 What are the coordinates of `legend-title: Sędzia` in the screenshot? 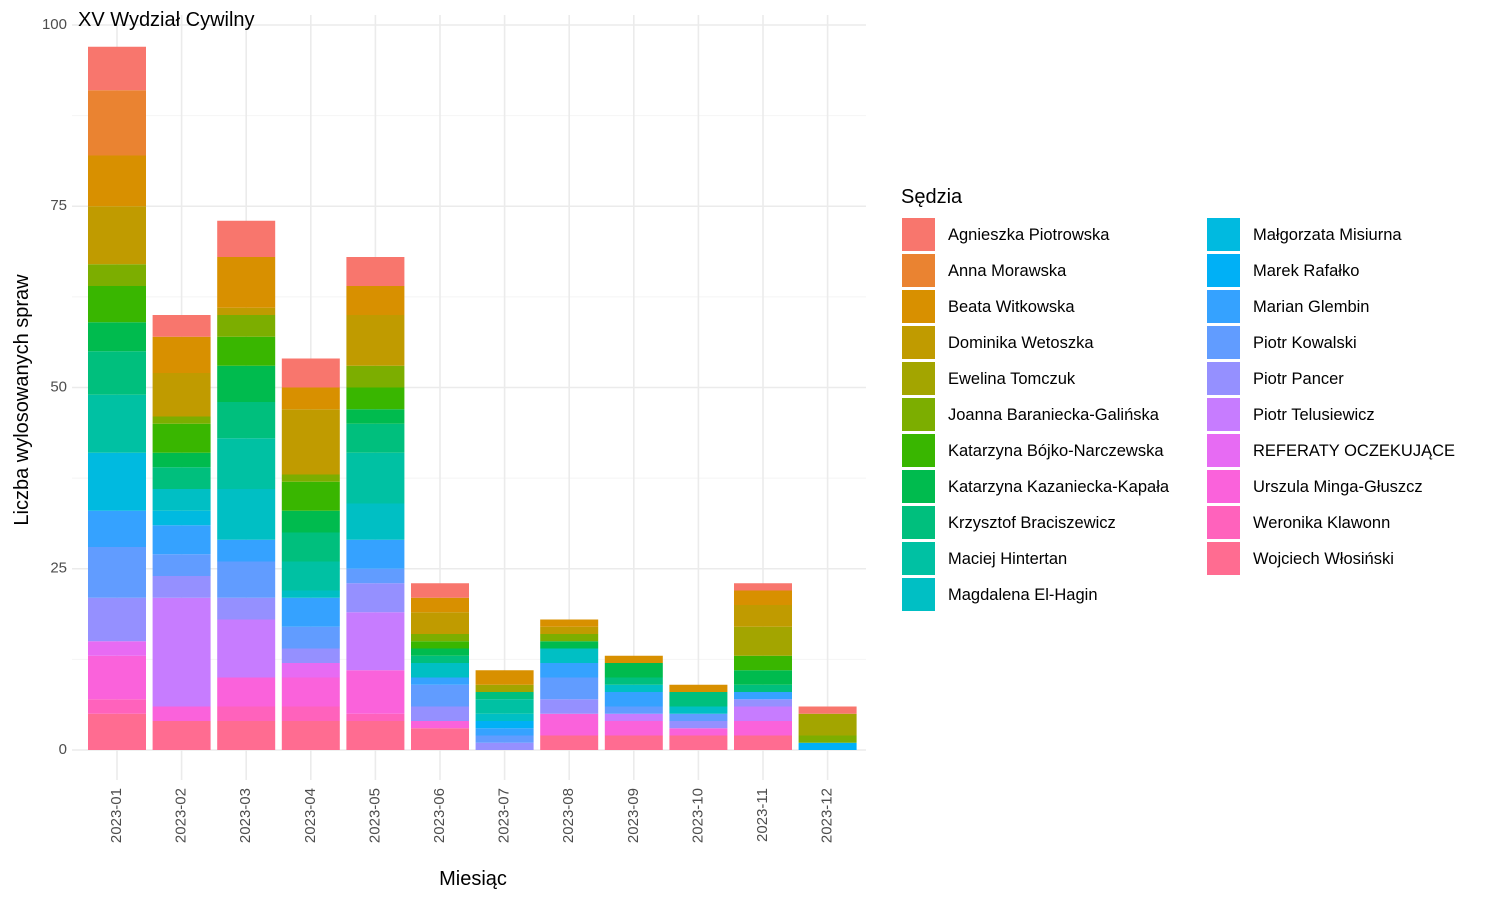 It's located at (932, 197).